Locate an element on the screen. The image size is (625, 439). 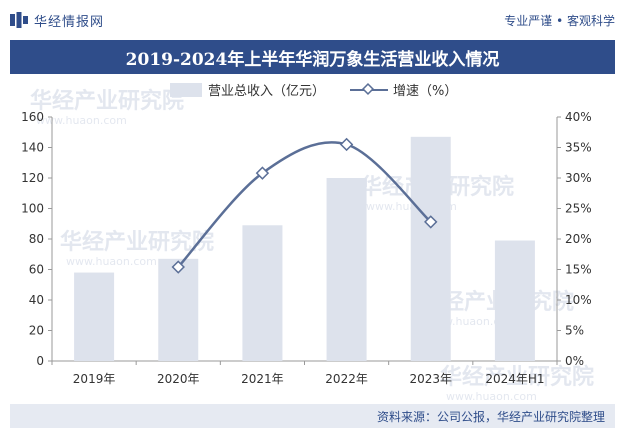
growth-line is located at coordinates (304, 204).